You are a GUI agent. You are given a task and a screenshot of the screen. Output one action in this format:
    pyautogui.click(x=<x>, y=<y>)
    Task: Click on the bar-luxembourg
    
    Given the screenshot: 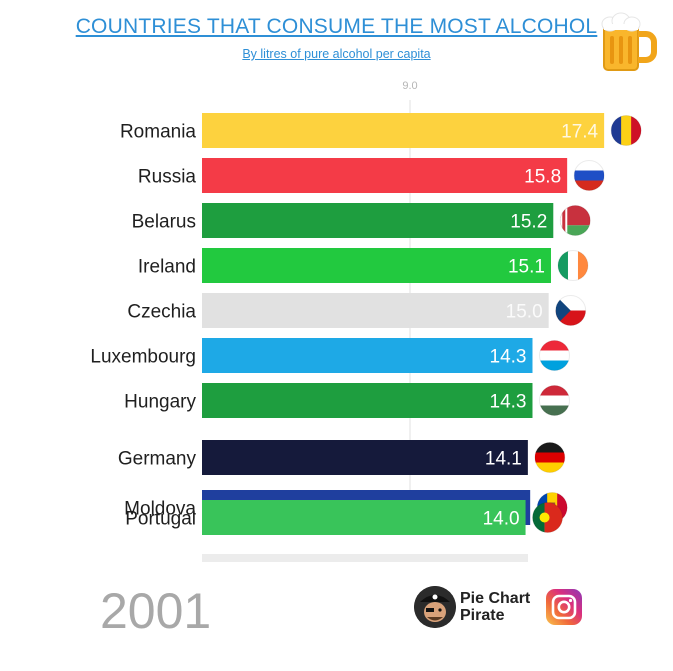 What is the action you would take?
    pyautogui.click(x=367, y=355)
    